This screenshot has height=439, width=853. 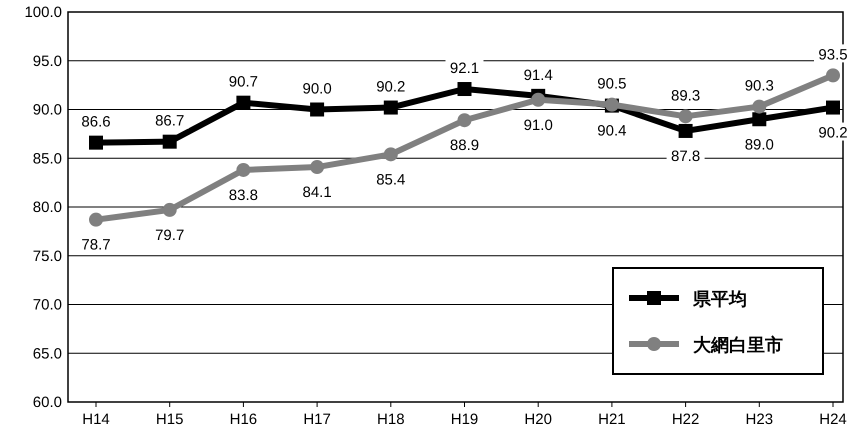 I want to click on y-tick-label: 90.0, so click(x=47, y=110).